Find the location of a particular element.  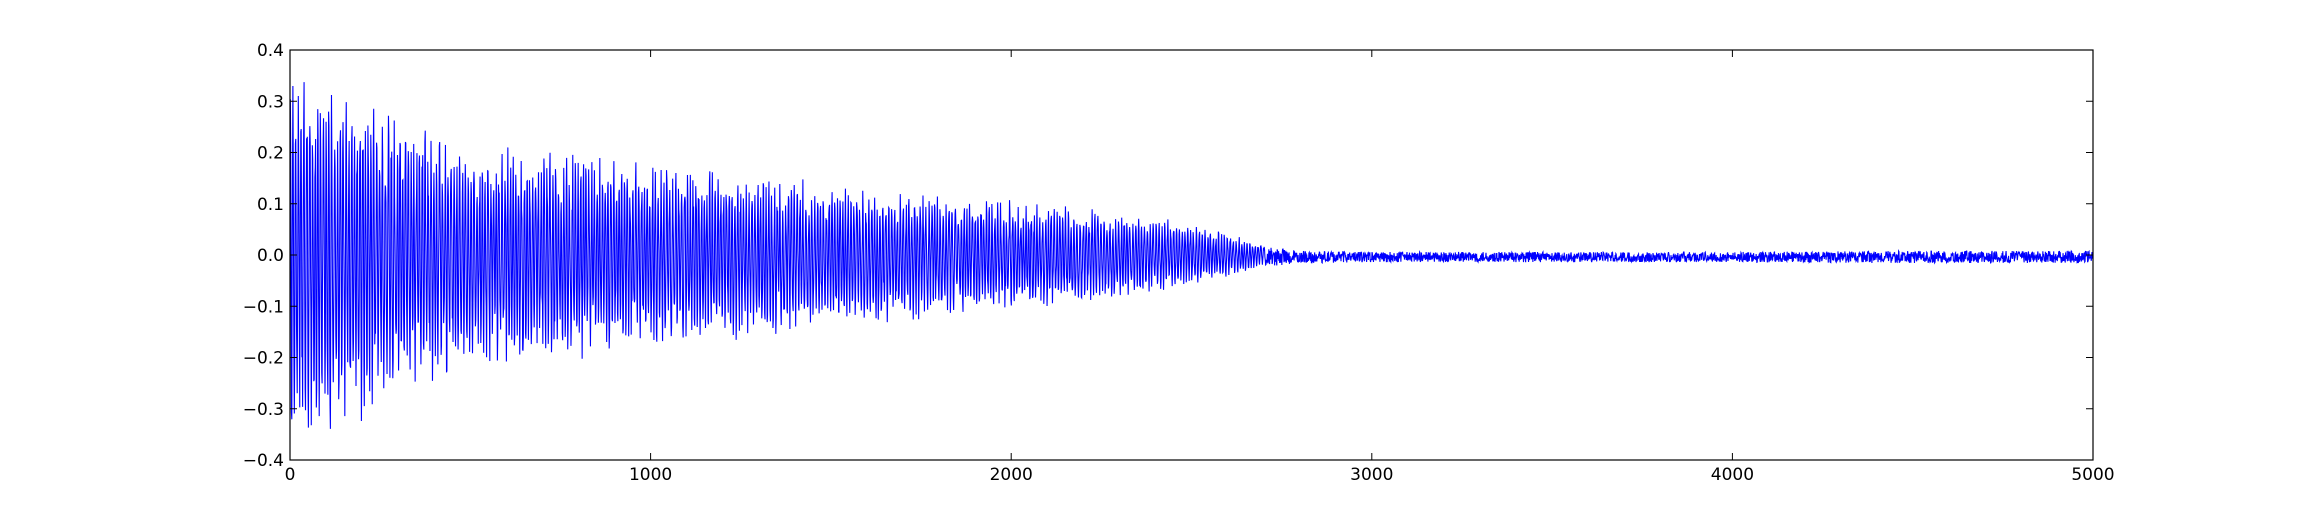

x-tick-label: 4000 is located at coordinates (1732, 475).